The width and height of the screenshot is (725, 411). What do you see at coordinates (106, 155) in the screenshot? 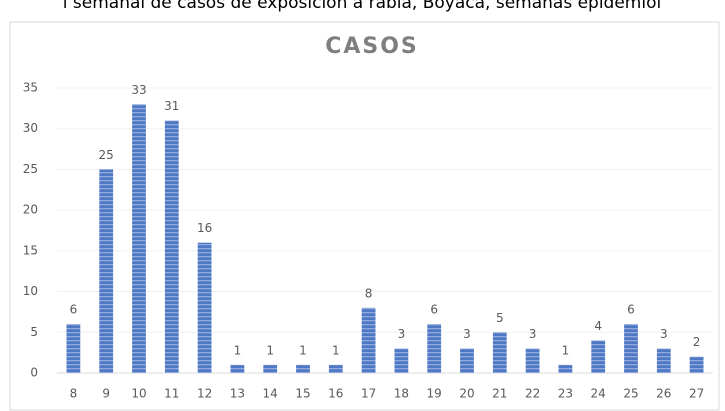
I see `data-label: 25` at bounding box center [106, 155].